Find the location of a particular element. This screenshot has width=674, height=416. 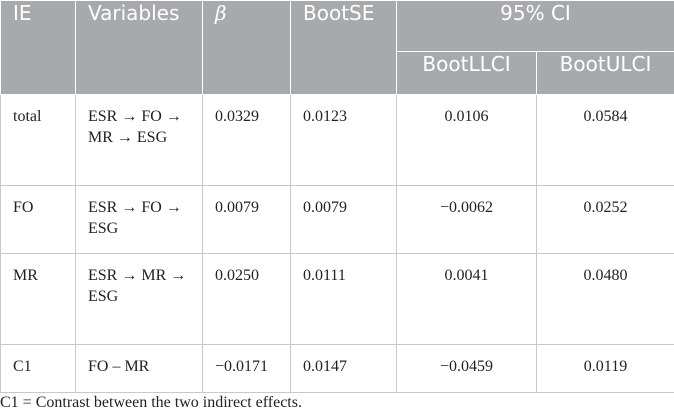

cell-ie: FO is located at coordinates (38, 219).